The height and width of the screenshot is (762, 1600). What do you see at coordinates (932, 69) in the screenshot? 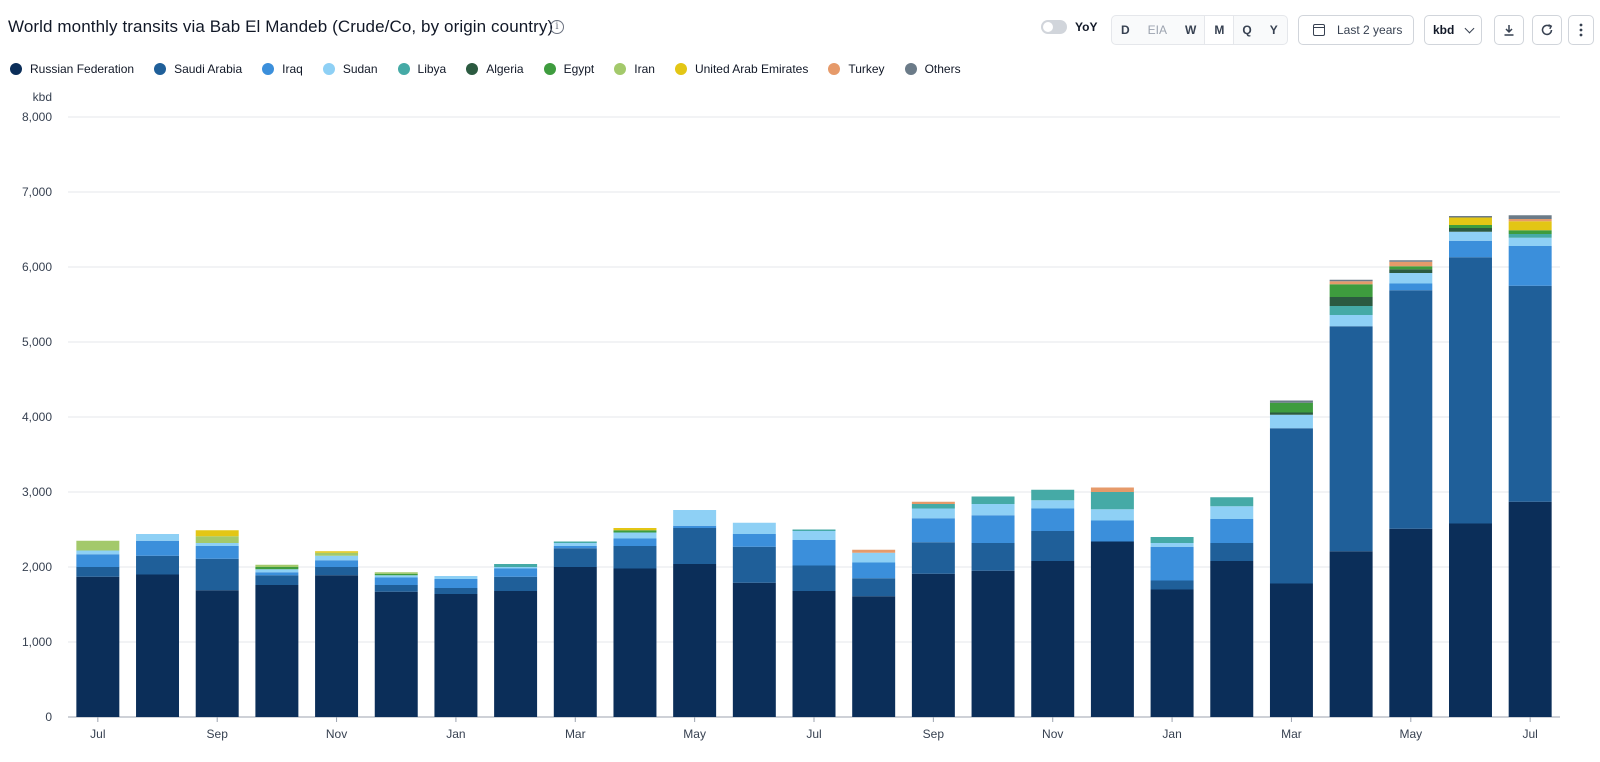
I see `legend-item-others: Others` at bounding box center [932, 69].